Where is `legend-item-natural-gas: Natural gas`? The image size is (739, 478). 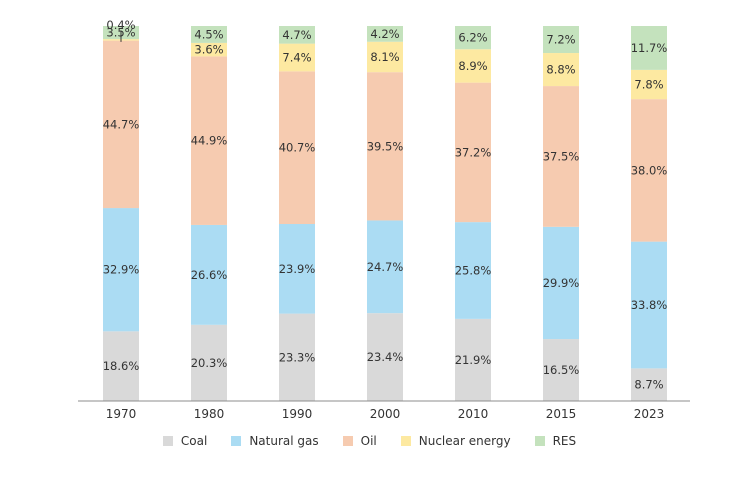 legend-item-natural-gas: Natural gas is located at coordinates (275, 441).